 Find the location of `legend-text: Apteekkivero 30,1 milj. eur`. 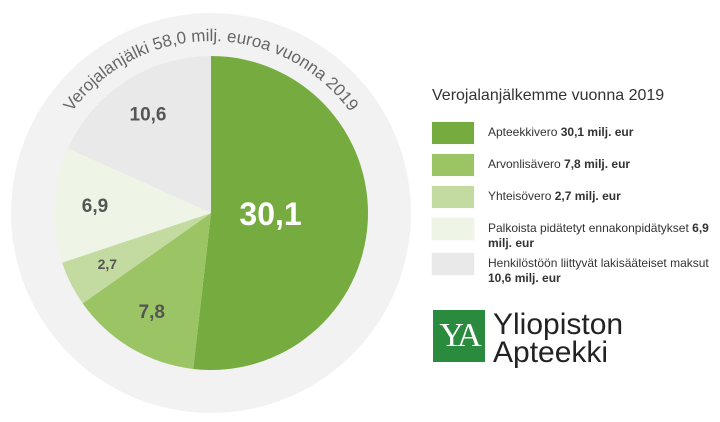

legend-text: Apteekkivero 30,1 milj. eur is located at coordinates (604, 132).